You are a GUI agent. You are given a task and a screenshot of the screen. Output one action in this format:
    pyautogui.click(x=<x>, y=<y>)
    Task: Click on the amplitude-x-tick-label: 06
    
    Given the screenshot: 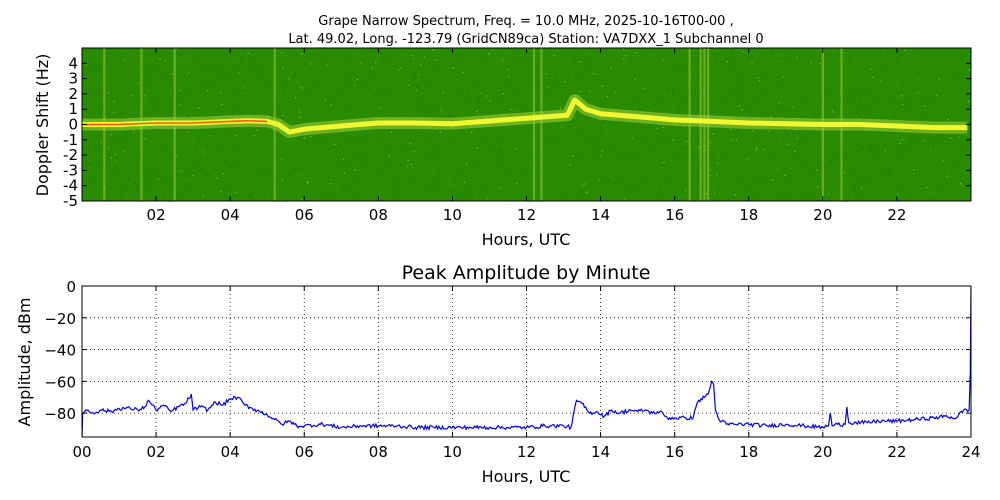 What is the action you would take?
    pyautogui.click(x=304, y=452)
    